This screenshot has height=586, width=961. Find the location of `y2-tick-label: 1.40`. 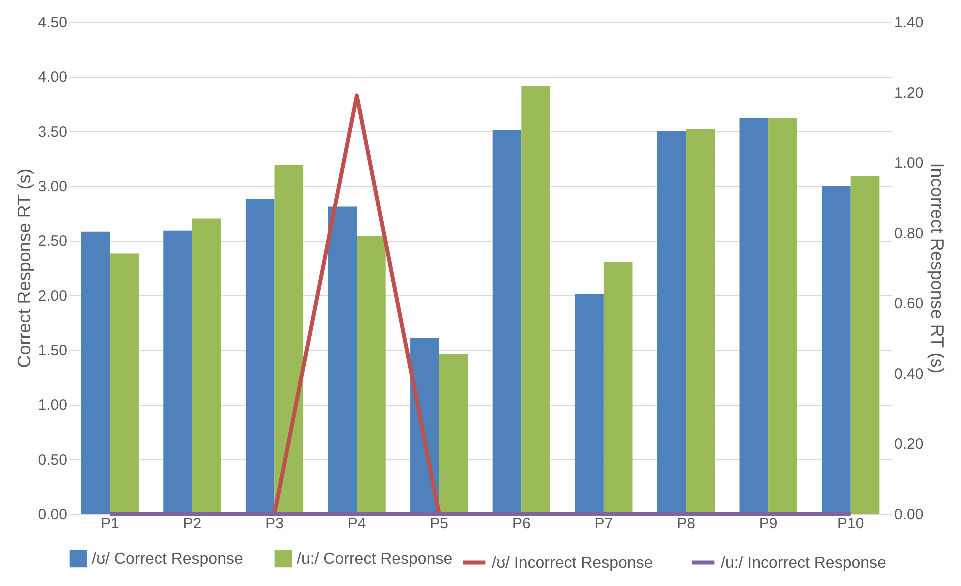

y2-tick-label: 1.40 is located at coordinates (909, 23).